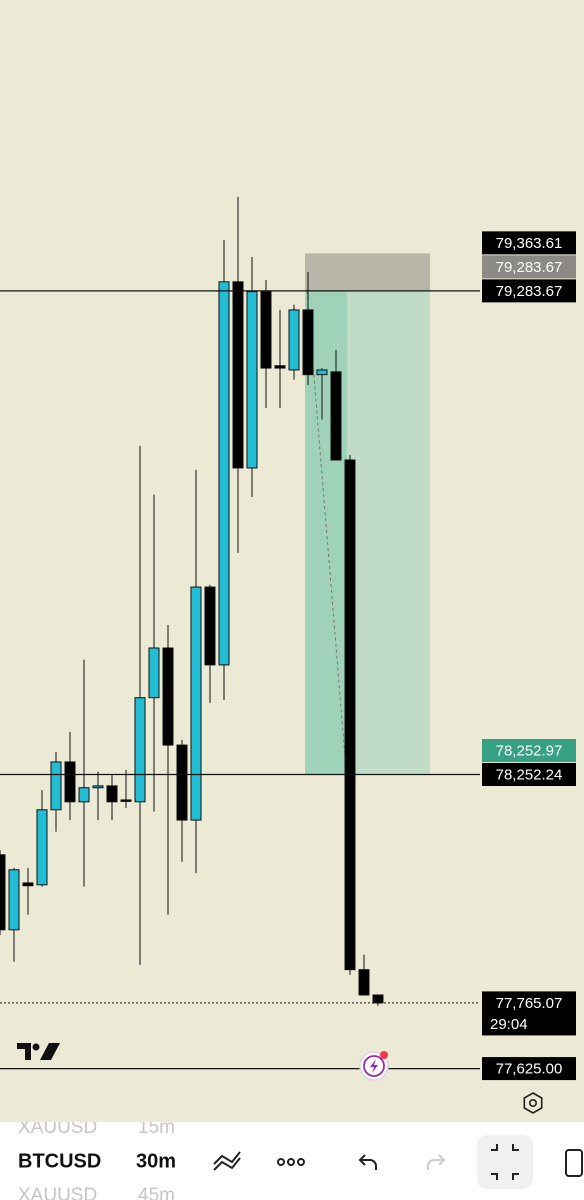  Describe the element at coordinates (59, 1161) in the screenshot. I see `symbol: BTCUSD` at that location.